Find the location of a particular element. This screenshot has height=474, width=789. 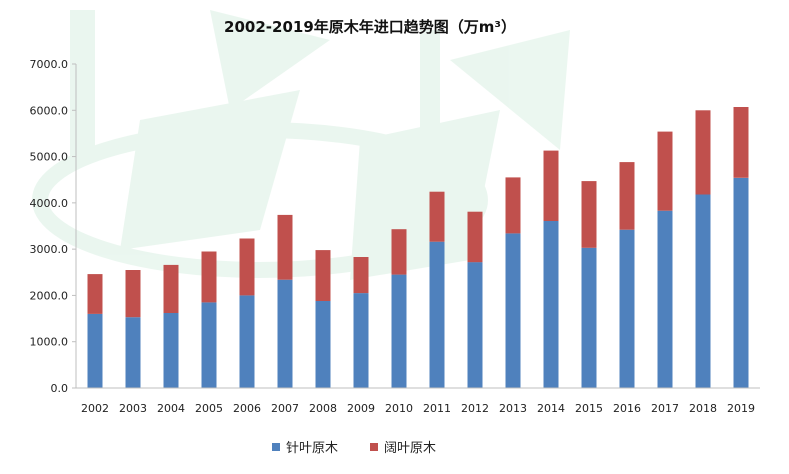

bar-segment-hardwood-2007 is located at coordinates (285, 247).